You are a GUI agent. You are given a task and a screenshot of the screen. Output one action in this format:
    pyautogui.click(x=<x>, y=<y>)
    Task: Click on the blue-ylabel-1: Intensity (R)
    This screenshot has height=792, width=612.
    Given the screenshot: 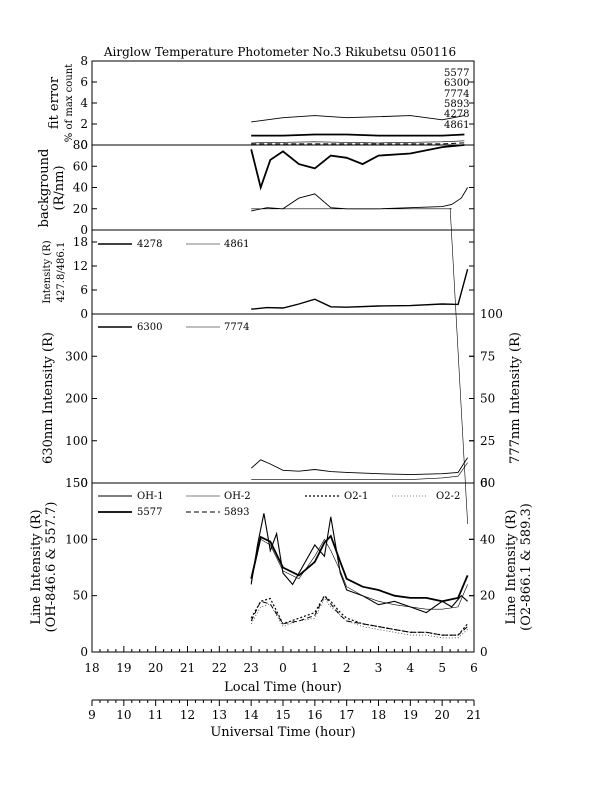 What is the action you would take?
    pyautogui.click(x=47, y=271)
    